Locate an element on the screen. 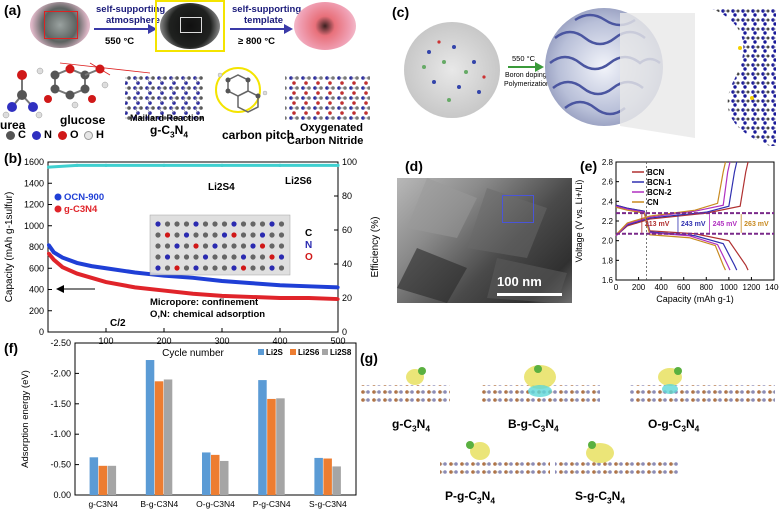 The width and height of the screenshot is (779, 515). label-bgcn: B-g-C3N4 is located at coordinates (533, 425).